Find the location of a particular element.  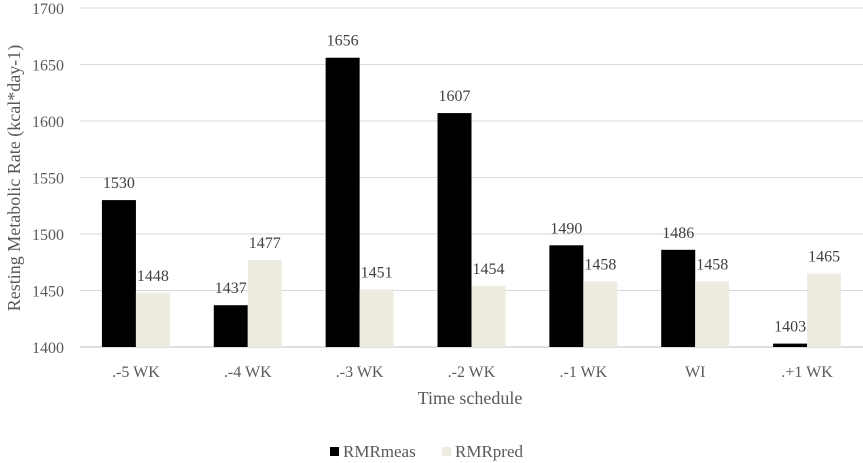

y-tick-label: 1650 is located at coordinates (48, 66).